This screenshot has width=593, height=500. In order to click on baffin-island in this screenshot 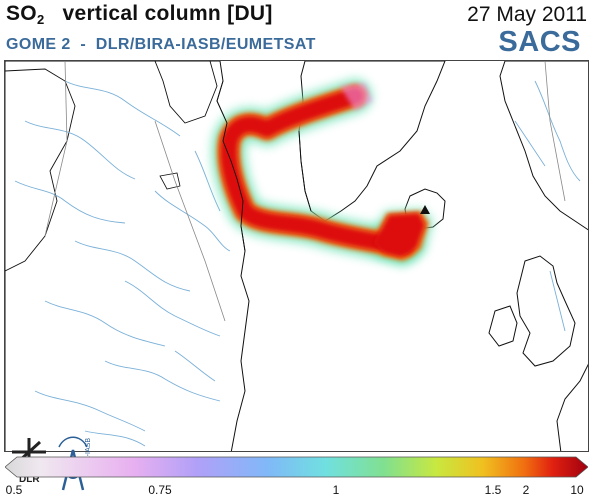, I will do `click(186, 92)`.